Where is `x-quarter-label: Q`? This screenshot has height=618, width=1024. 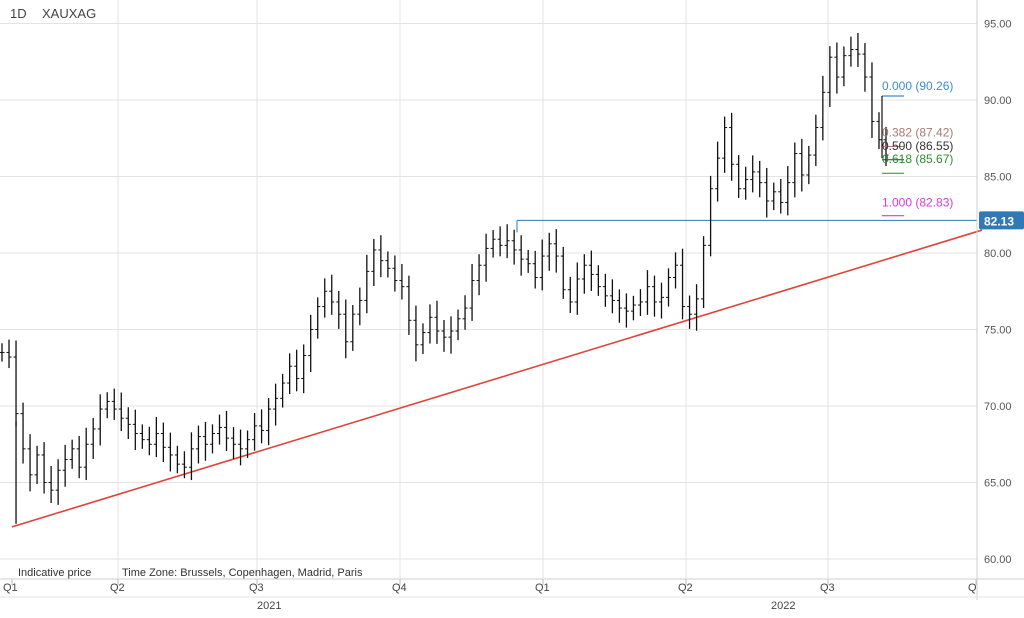
x-quarter-label: Q is located at coordinates (972, 588).